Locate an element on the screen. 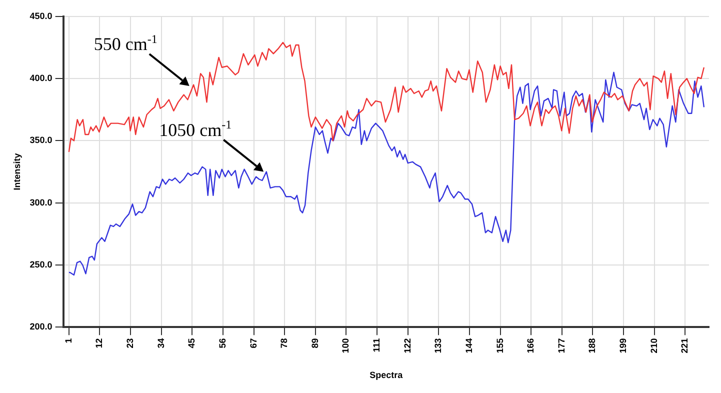 The width and height of the screenshot is (721, 393). y-tick-label: 400.0 is located at coordinates (41, 78).